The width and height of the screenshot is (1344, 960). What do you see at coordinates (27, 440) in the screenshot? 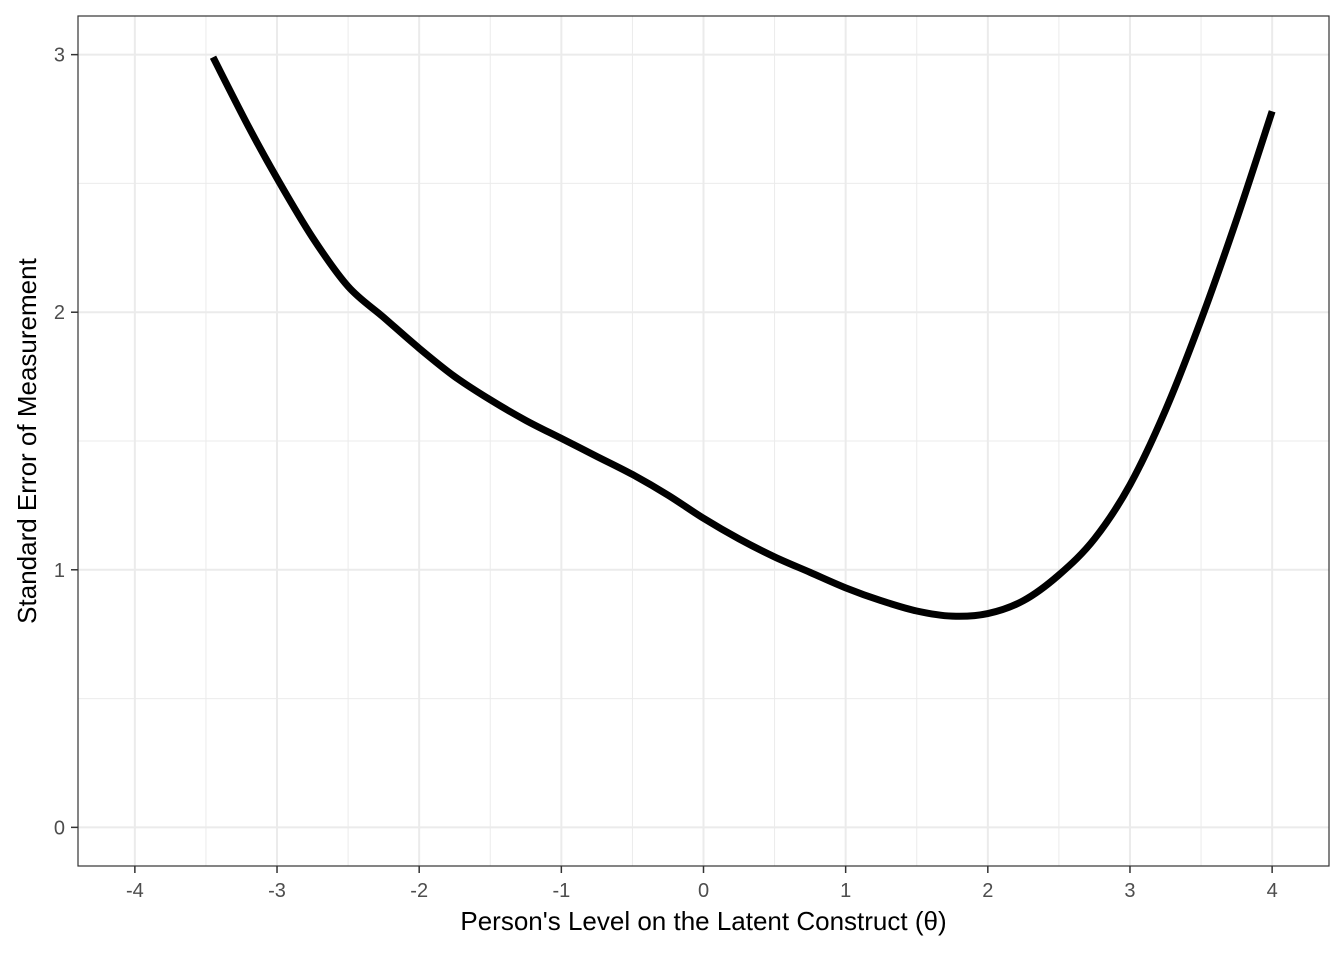
I see `y-axis-title: Standard Error of Measurement` at bounding box center [27, 440].